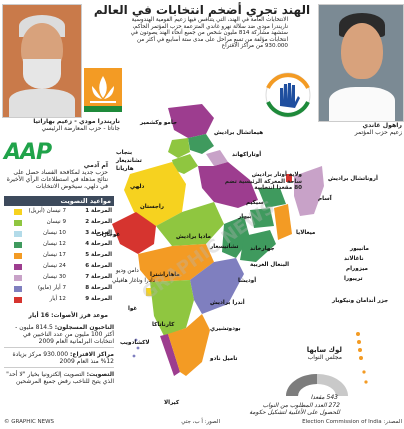 This screenshot has width=404, height=429. I want to click on label-wb: البنغال الغربية, so click(270, 265).